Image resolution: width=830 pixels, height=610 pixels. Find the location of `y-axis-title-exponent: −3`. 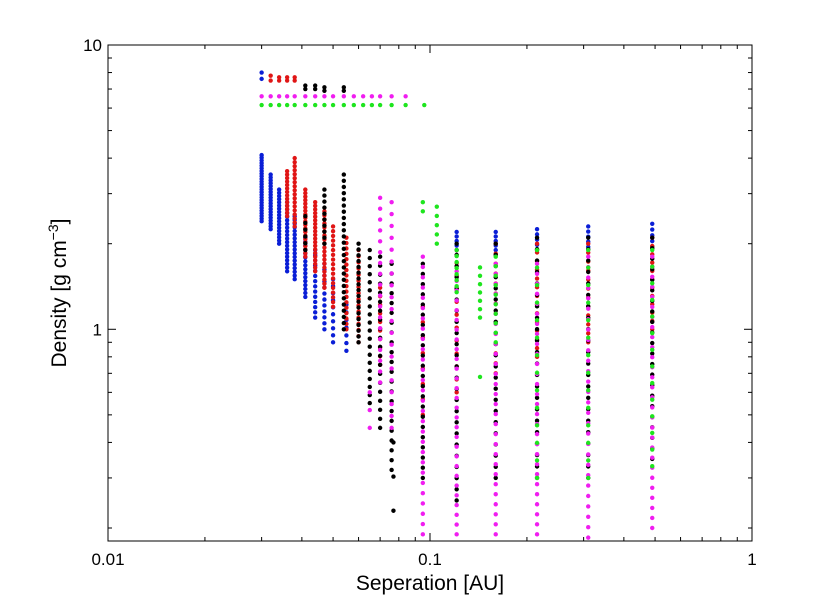

y-axis-title-exponent: −3 is located at coordinates (53, 232).